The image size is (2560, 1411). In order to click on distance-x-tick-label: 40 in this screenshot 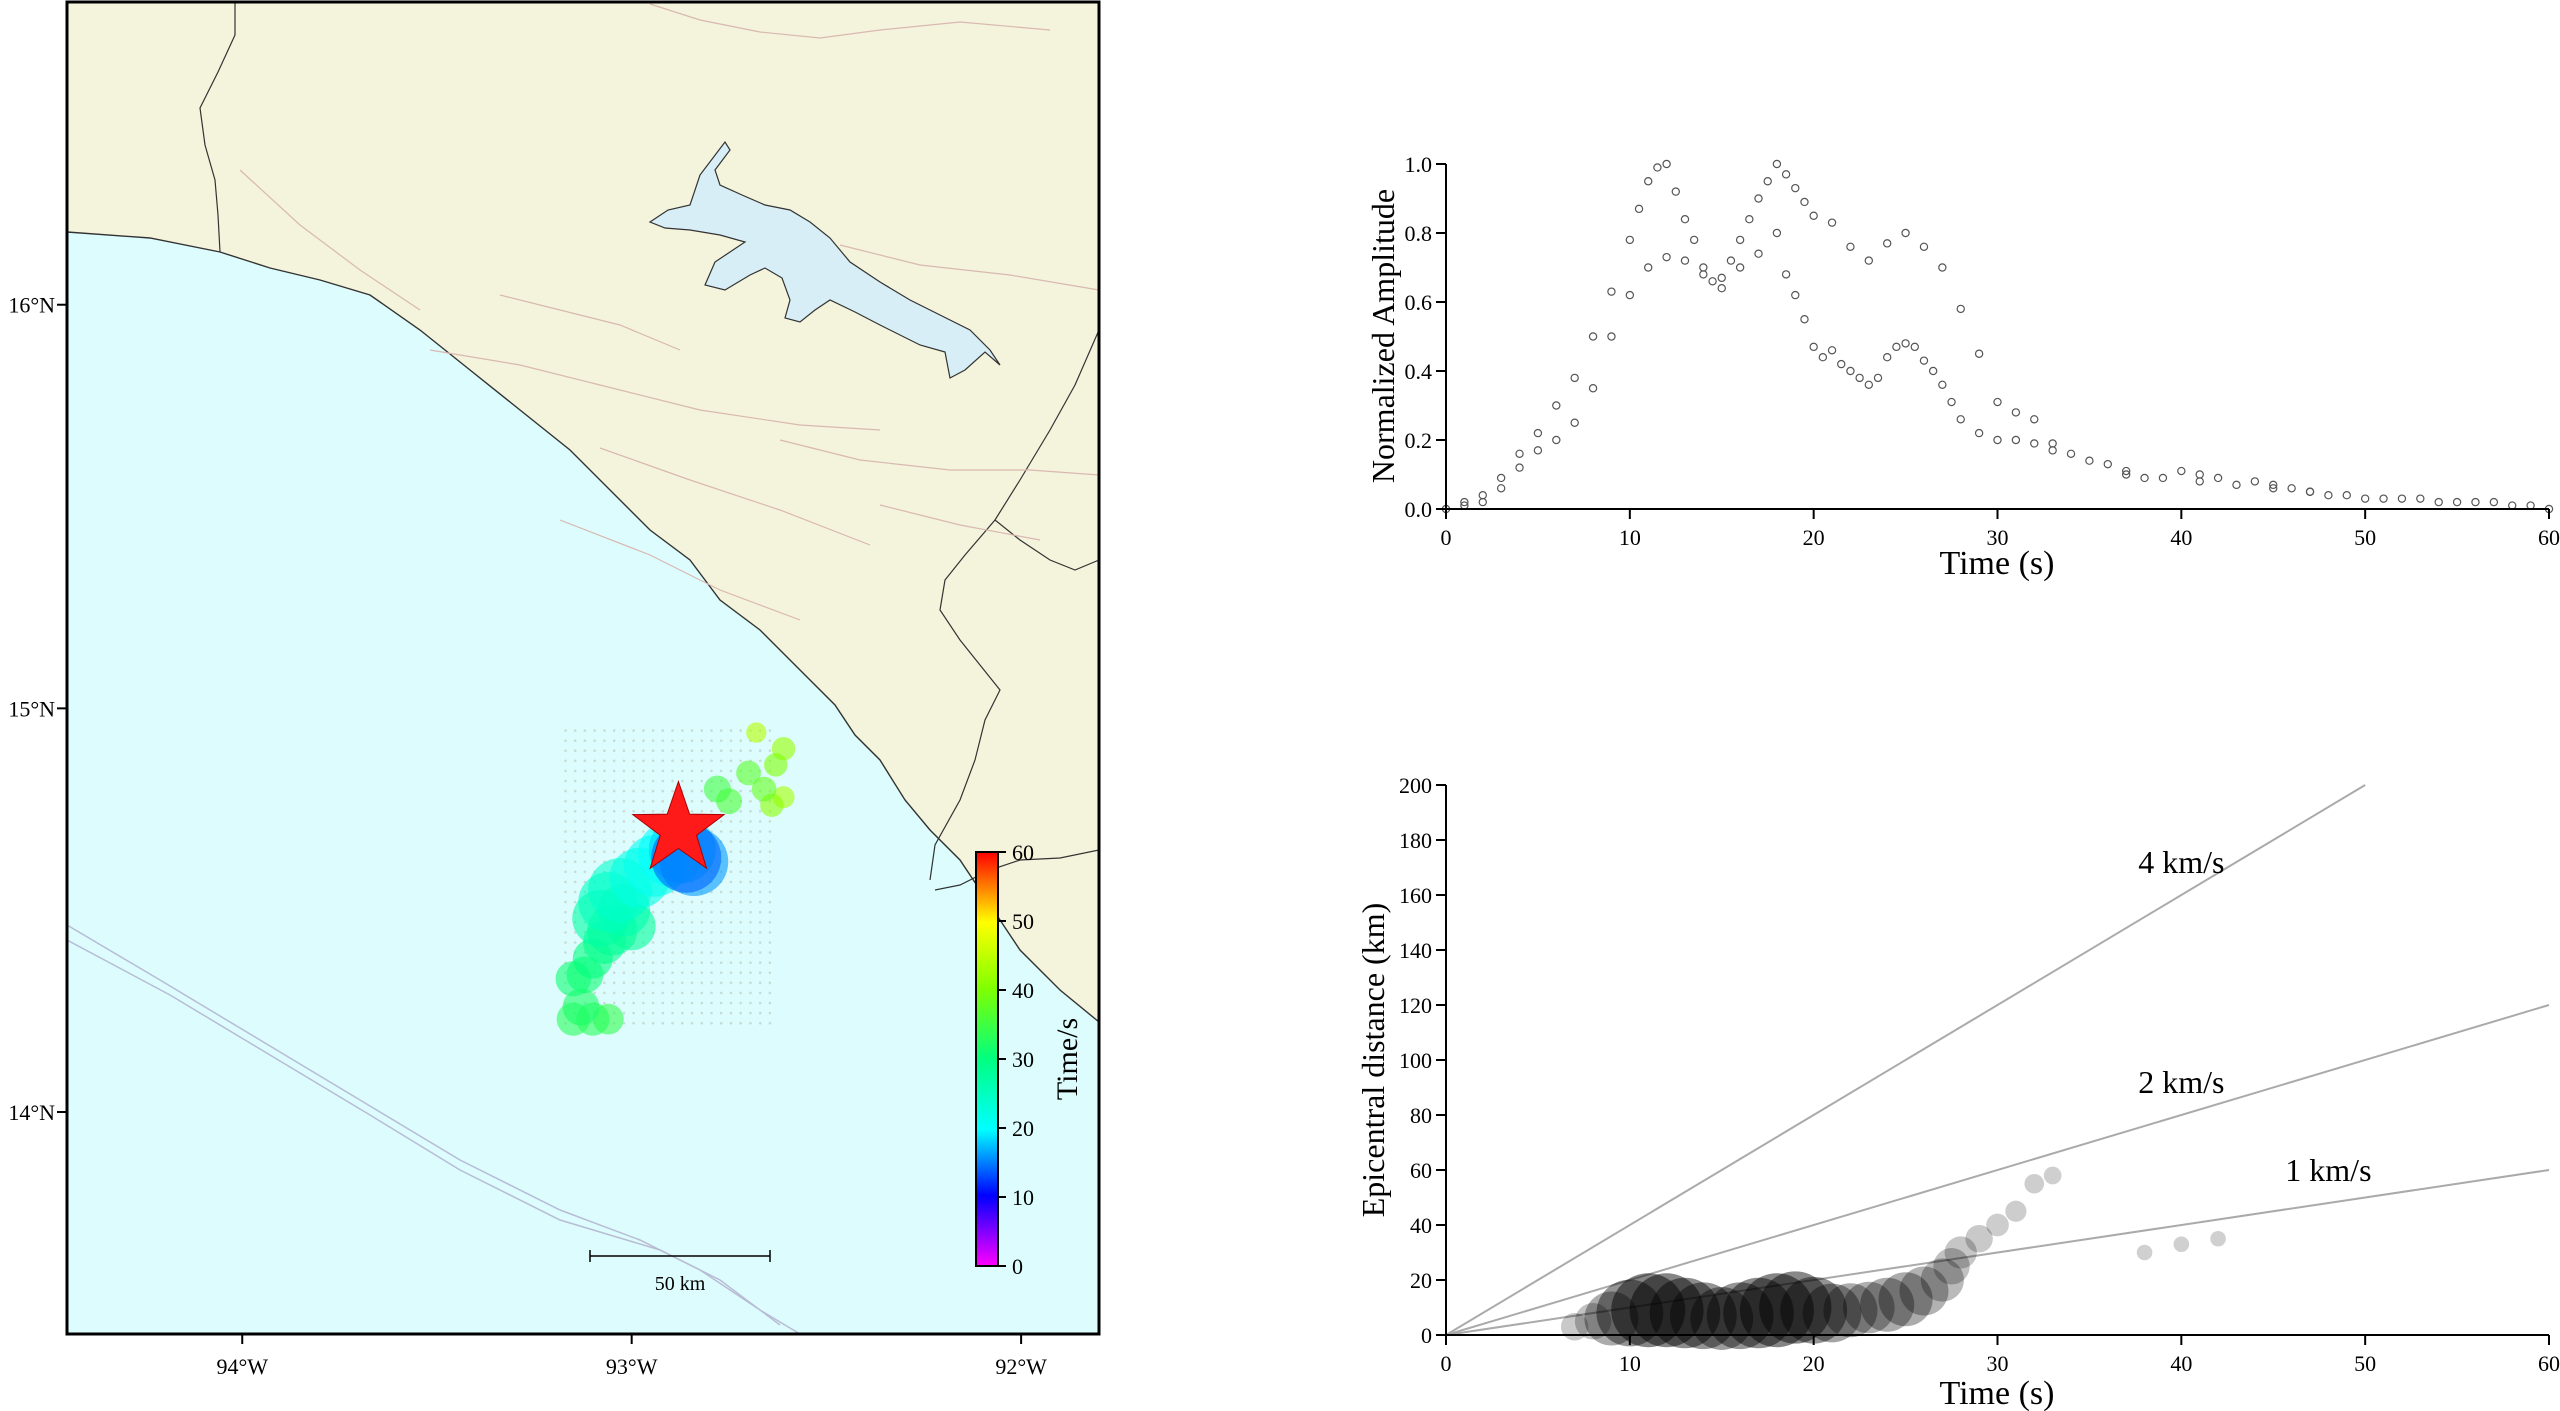, I will do `click(2181, 1363)`.